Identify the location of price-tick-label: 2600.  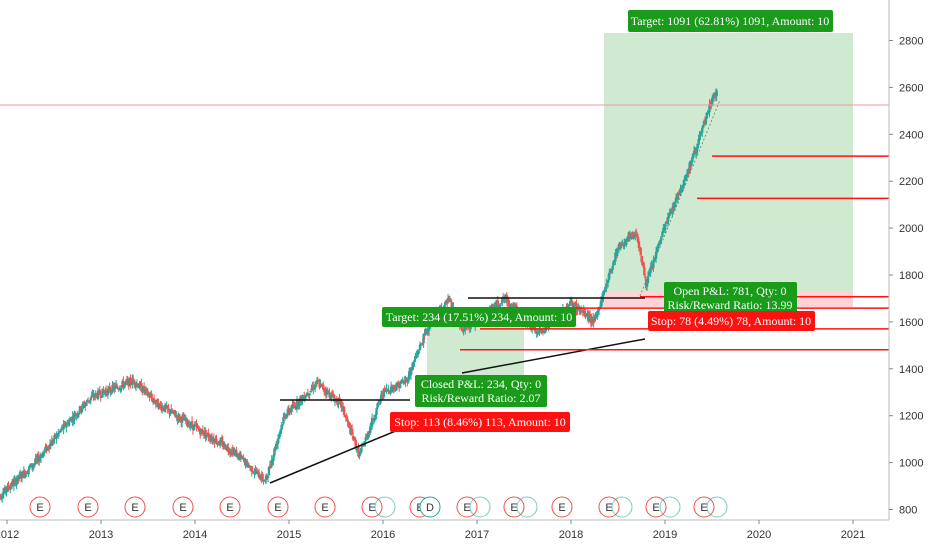
(911, 88).